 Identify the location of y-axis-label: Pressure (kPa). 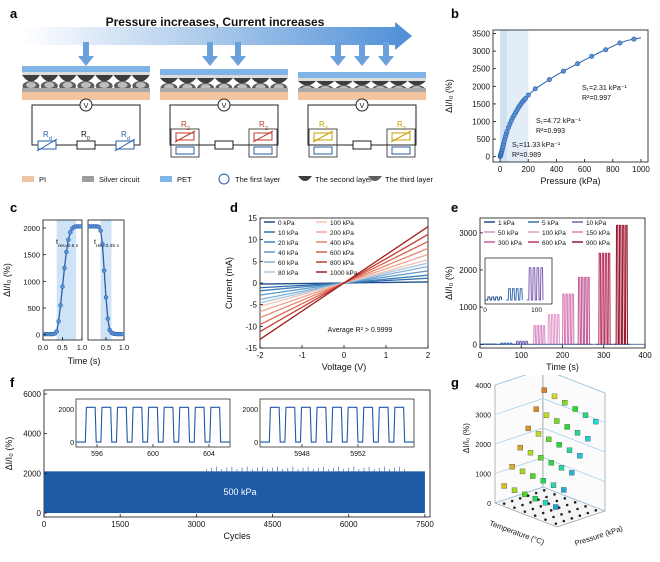
(598, 536).